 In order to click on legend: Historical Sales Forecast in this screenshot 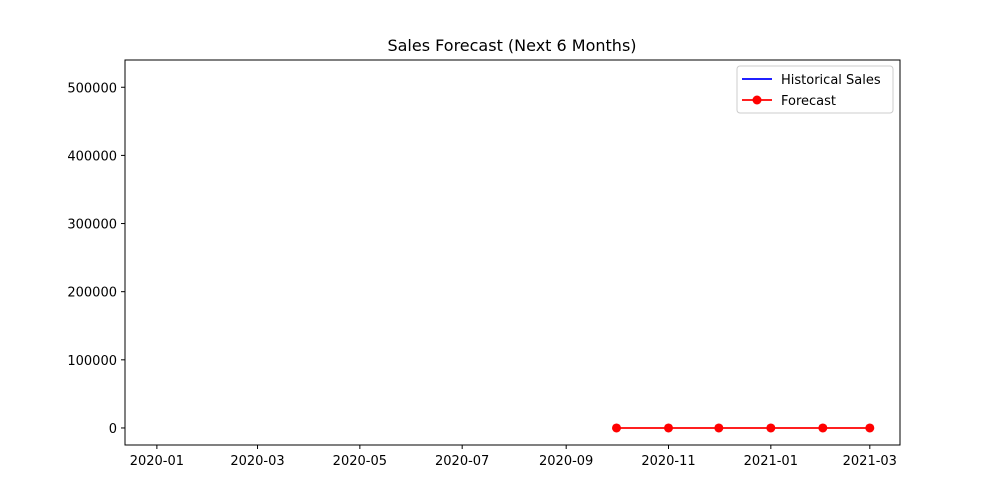, I will do `click(815, 89)`.